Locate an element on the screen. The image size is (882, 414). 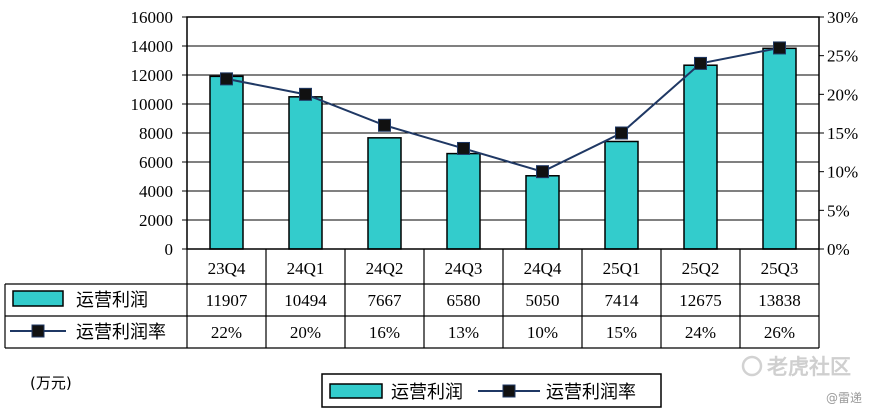
table-cell-line-value: 22% is located at coordinates (226, 332).